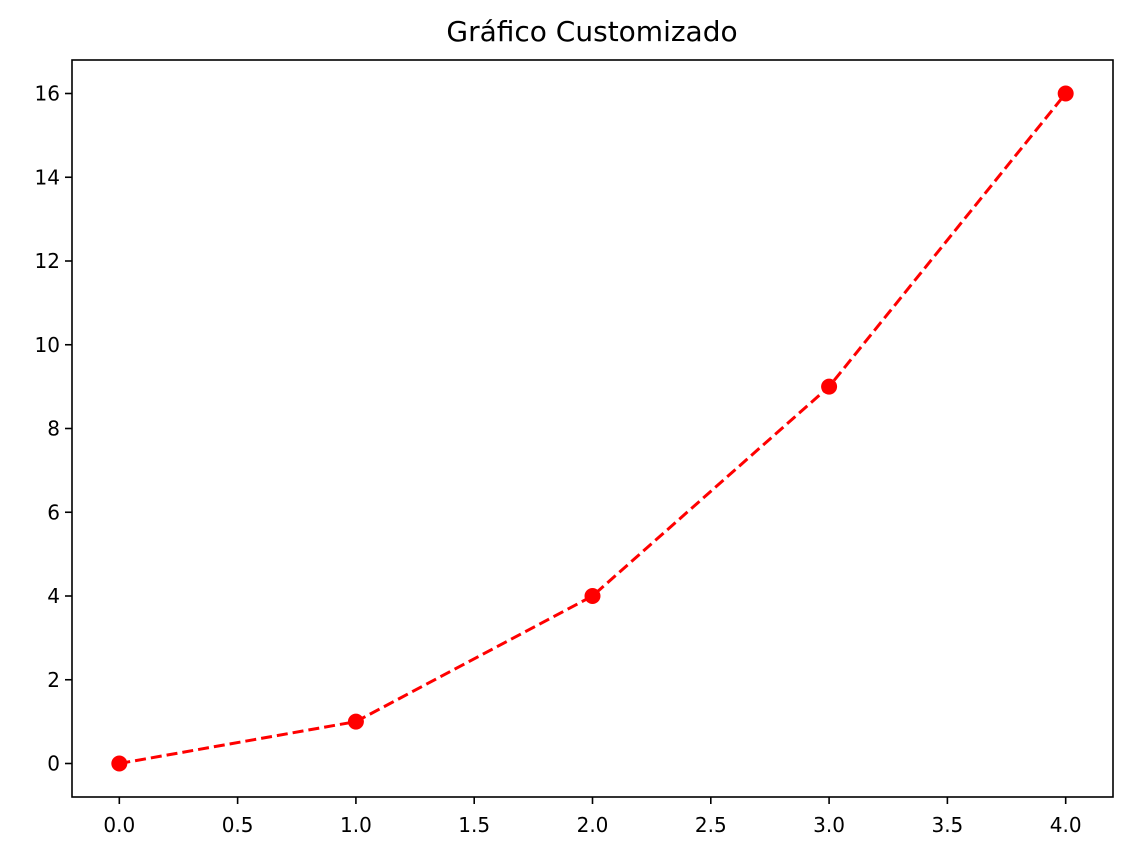 The width and height of the screenshot is (1132, 862). Describe the element at coordinates (1066, 825) in the screenshot. I see `x-tick-label: 4.0` at that location.